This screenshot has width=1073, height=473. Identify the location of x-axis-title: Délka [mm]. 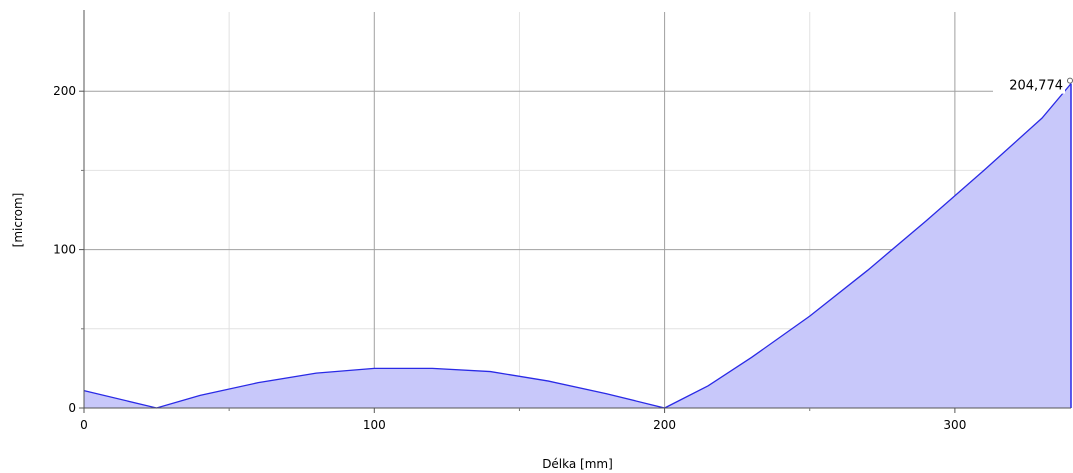
(577, 464).